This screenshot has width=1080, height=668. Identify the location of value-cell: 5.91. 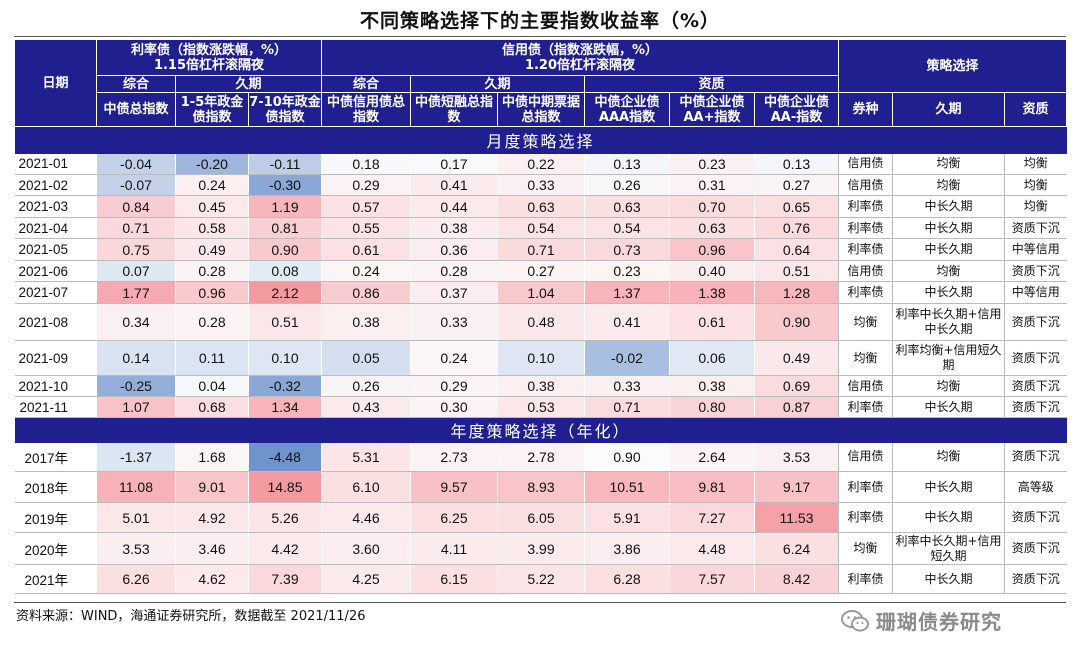
(627, 517).